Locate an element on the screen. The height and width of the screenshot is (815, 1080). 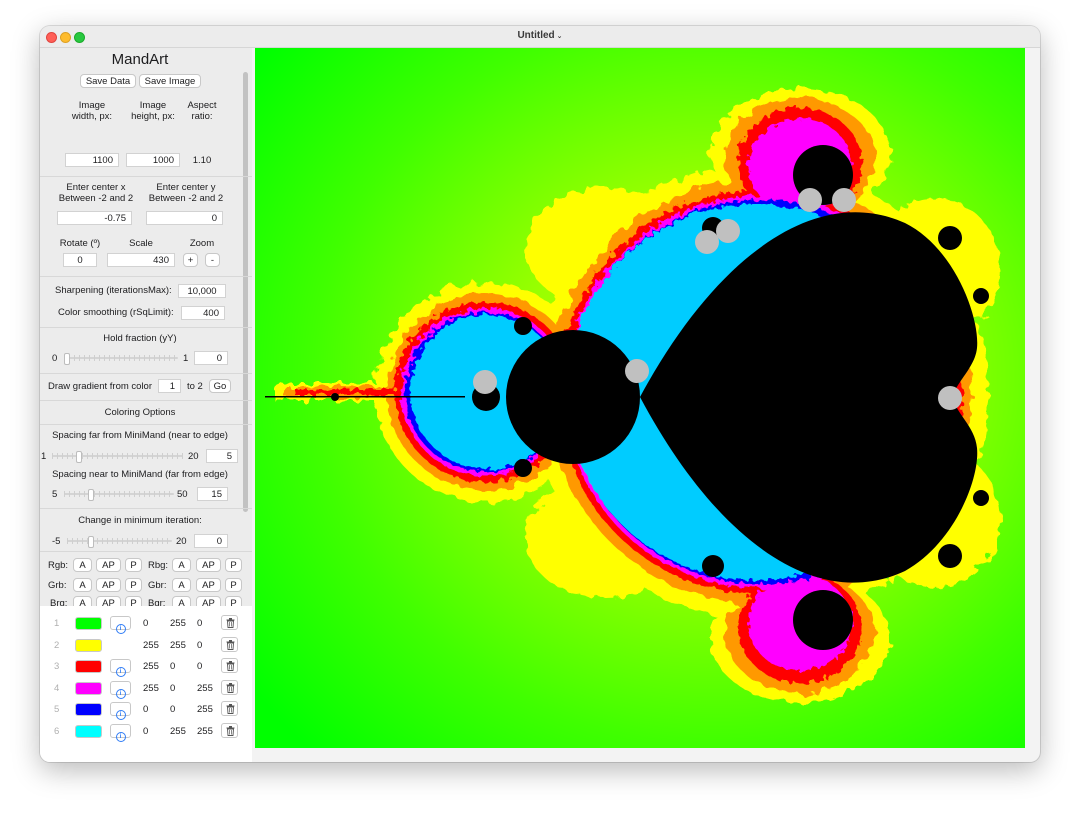
spacing-far-slider is located at coordinates (117, 457).